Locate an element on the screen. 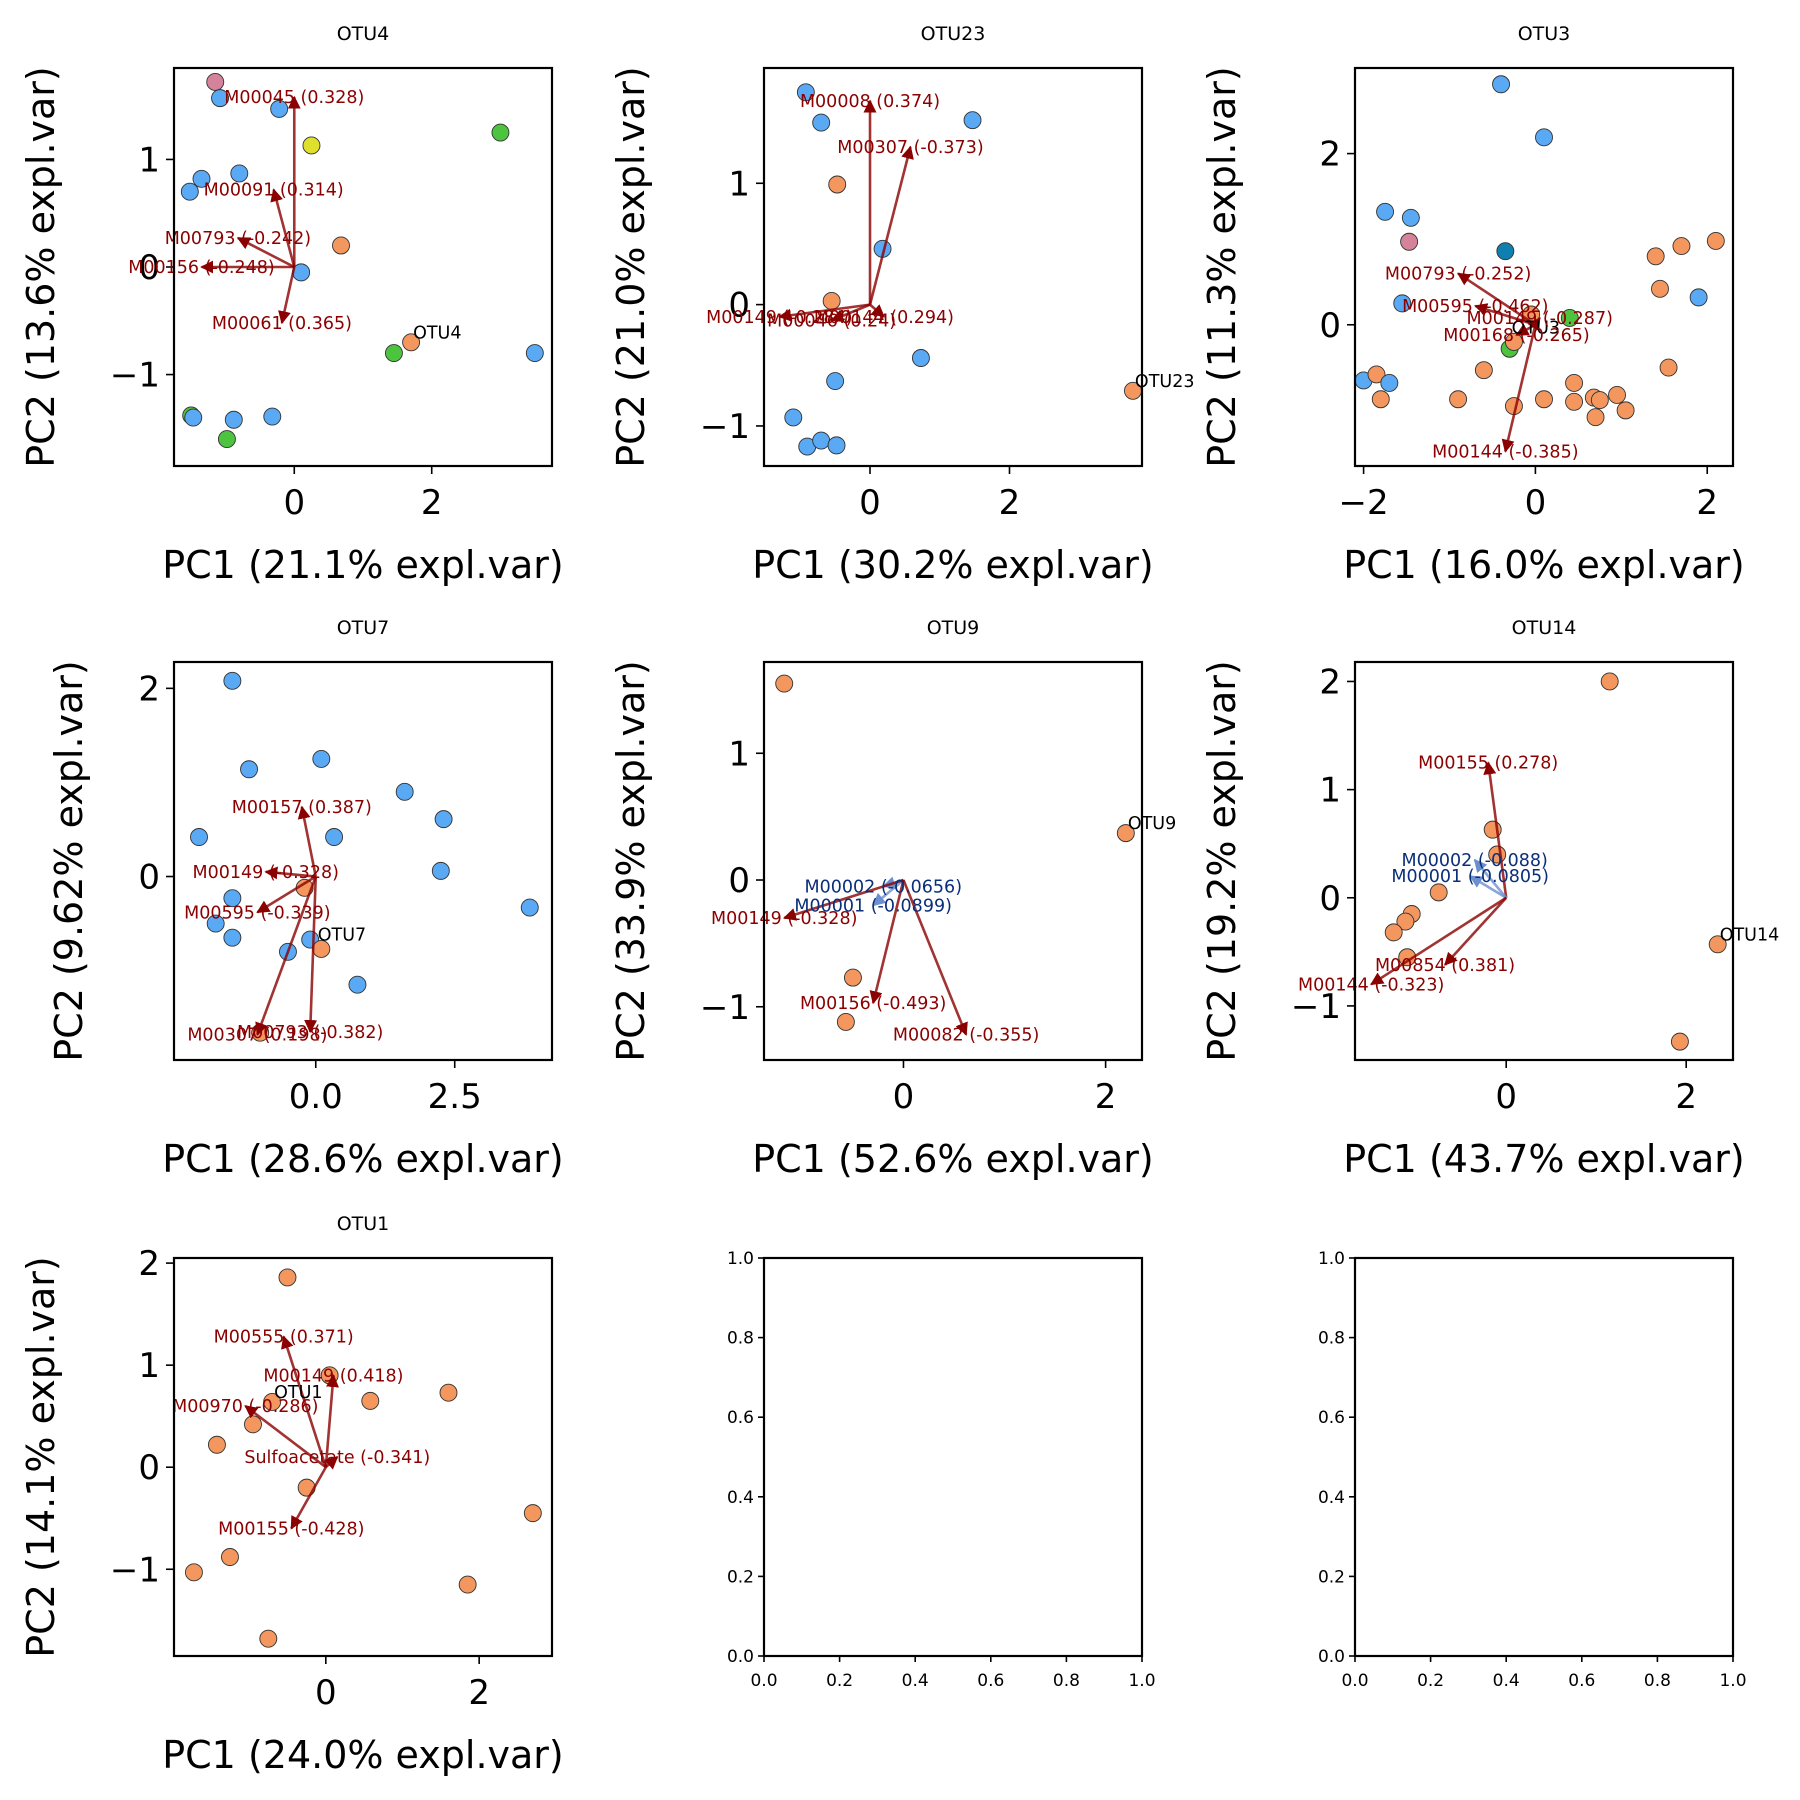  x-axis-label: PC1 (30.2% expl.var) is located at coordinates (953, 565).